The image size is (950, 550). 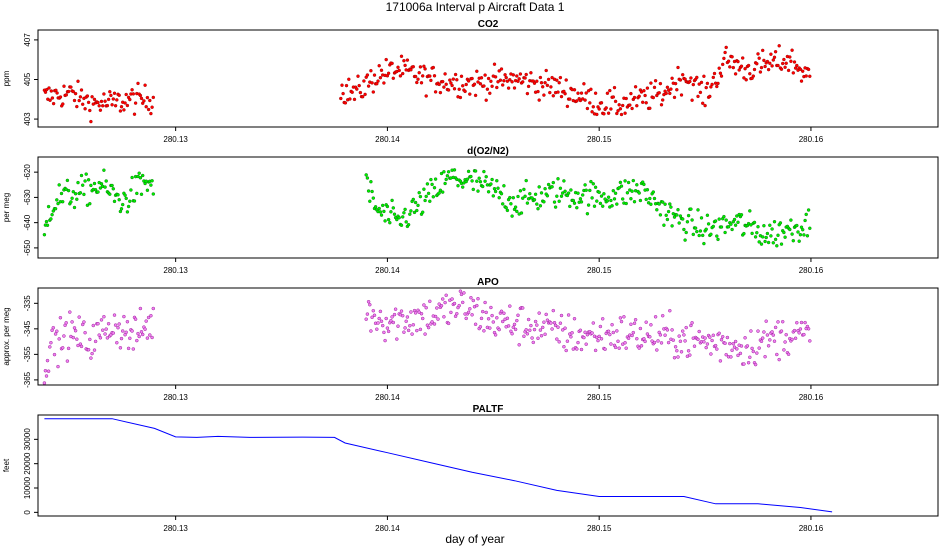 What do you see at coordinates (27, 439) in the screenshot?
I see `y-tick-label: 30000` at bounding box center [27, 439].